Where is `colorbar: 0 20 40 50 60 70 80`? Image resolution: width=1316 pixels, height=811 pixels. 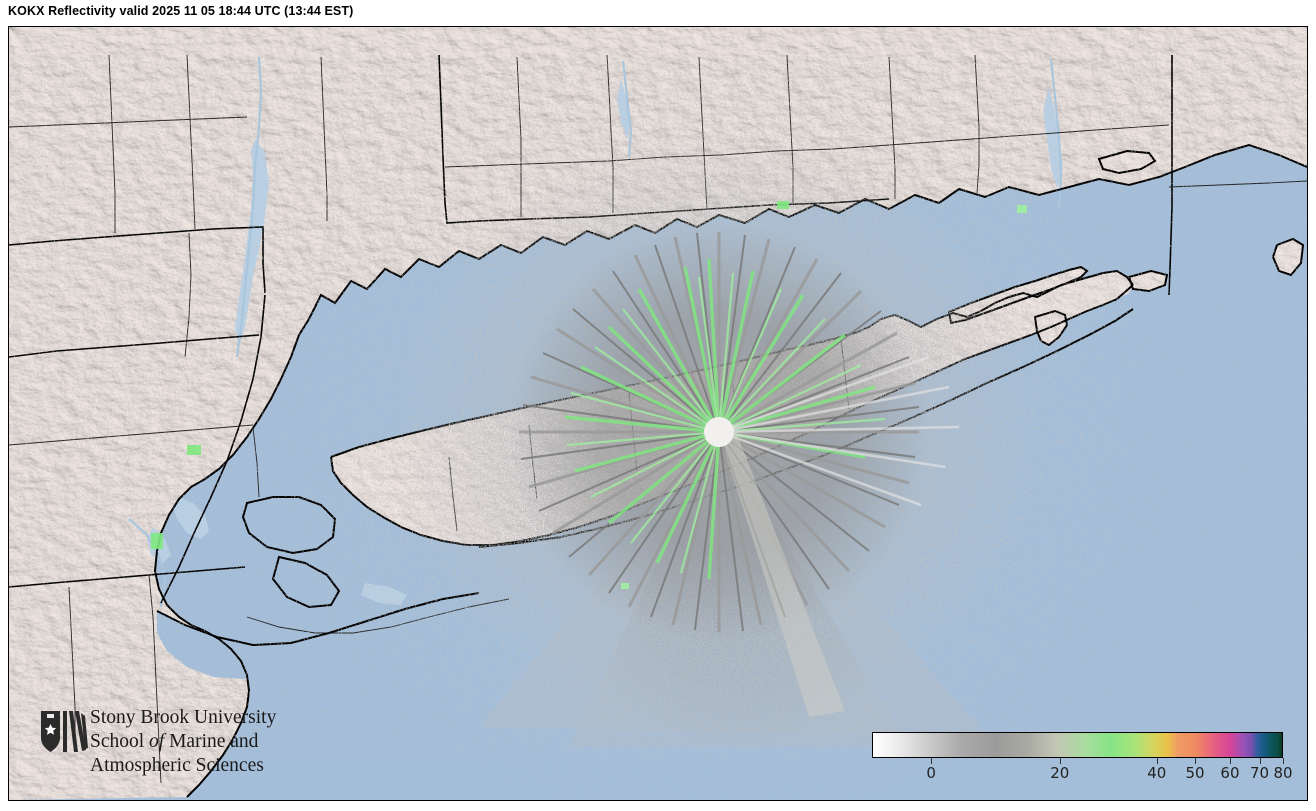
colorbar: 0 20 40 50 60 70 80 is located at coordinates (1078, 757).